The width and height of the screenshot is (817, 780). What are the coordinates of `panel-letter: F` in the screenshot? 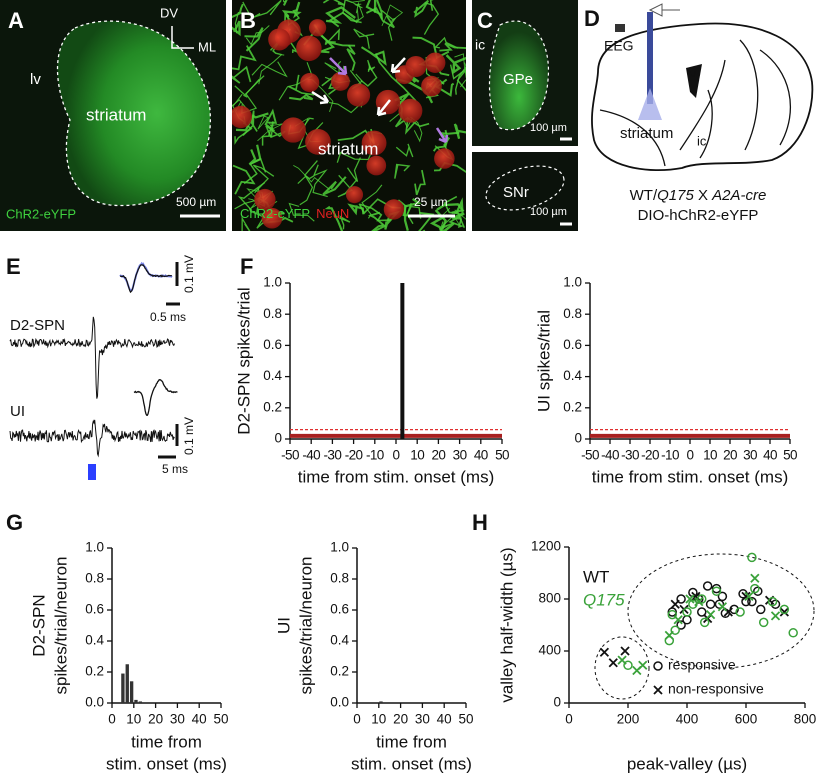 It's located at (246, 266).